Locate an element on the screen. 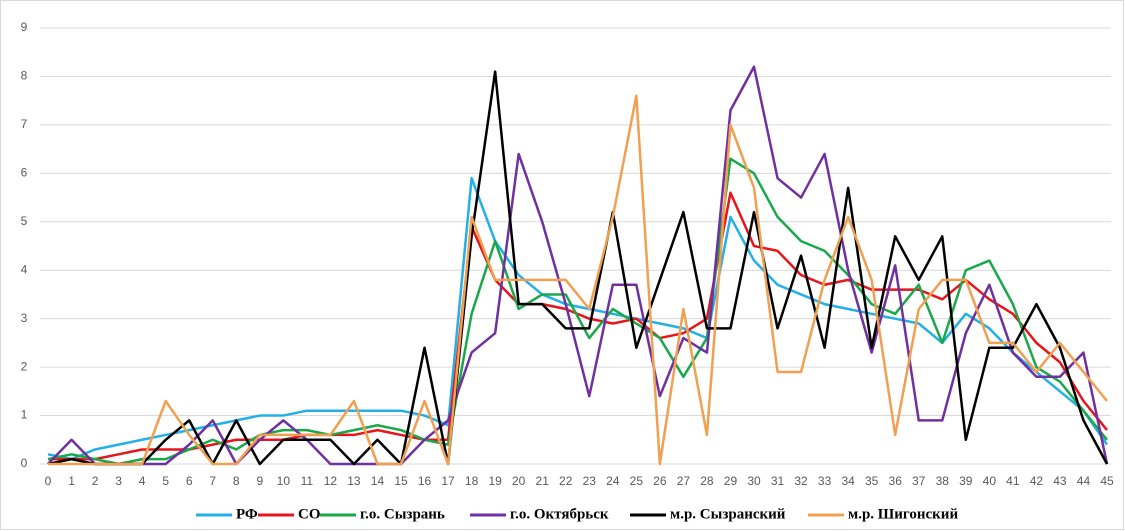 The image size is (1125, 531). y-tick-label: 9 is located at coordinates (24, 27).